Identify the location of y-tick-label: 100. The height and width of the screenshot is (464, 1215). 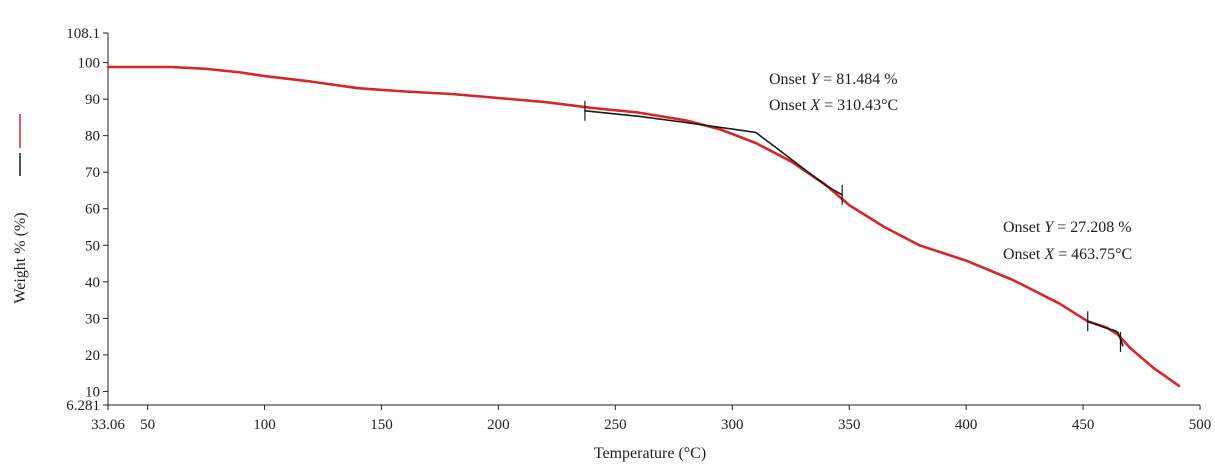
(89, 64).